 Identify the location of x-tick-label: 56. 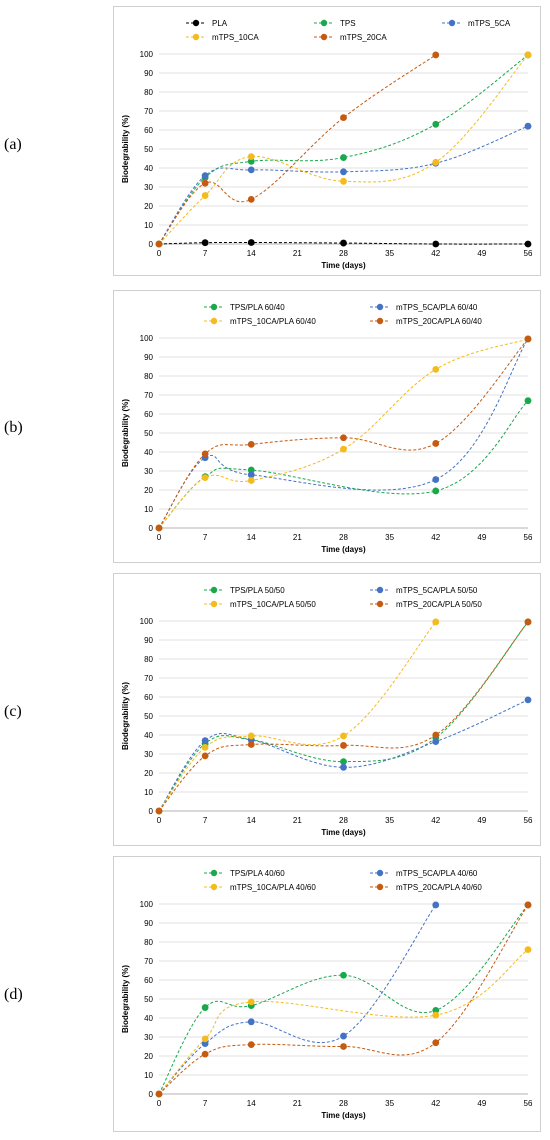
(528, 820).